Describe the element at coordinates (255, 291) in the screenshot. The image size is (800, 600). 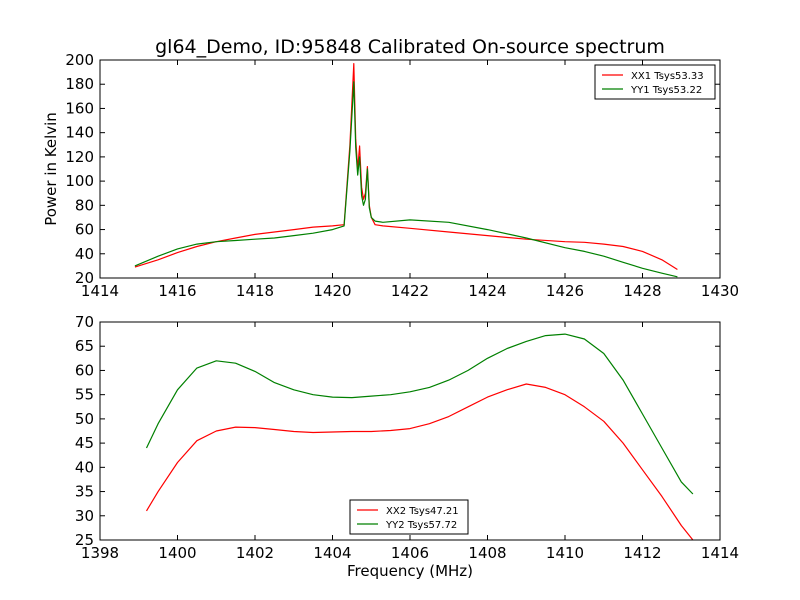
I see `x-tick-label: 1418` at that location.